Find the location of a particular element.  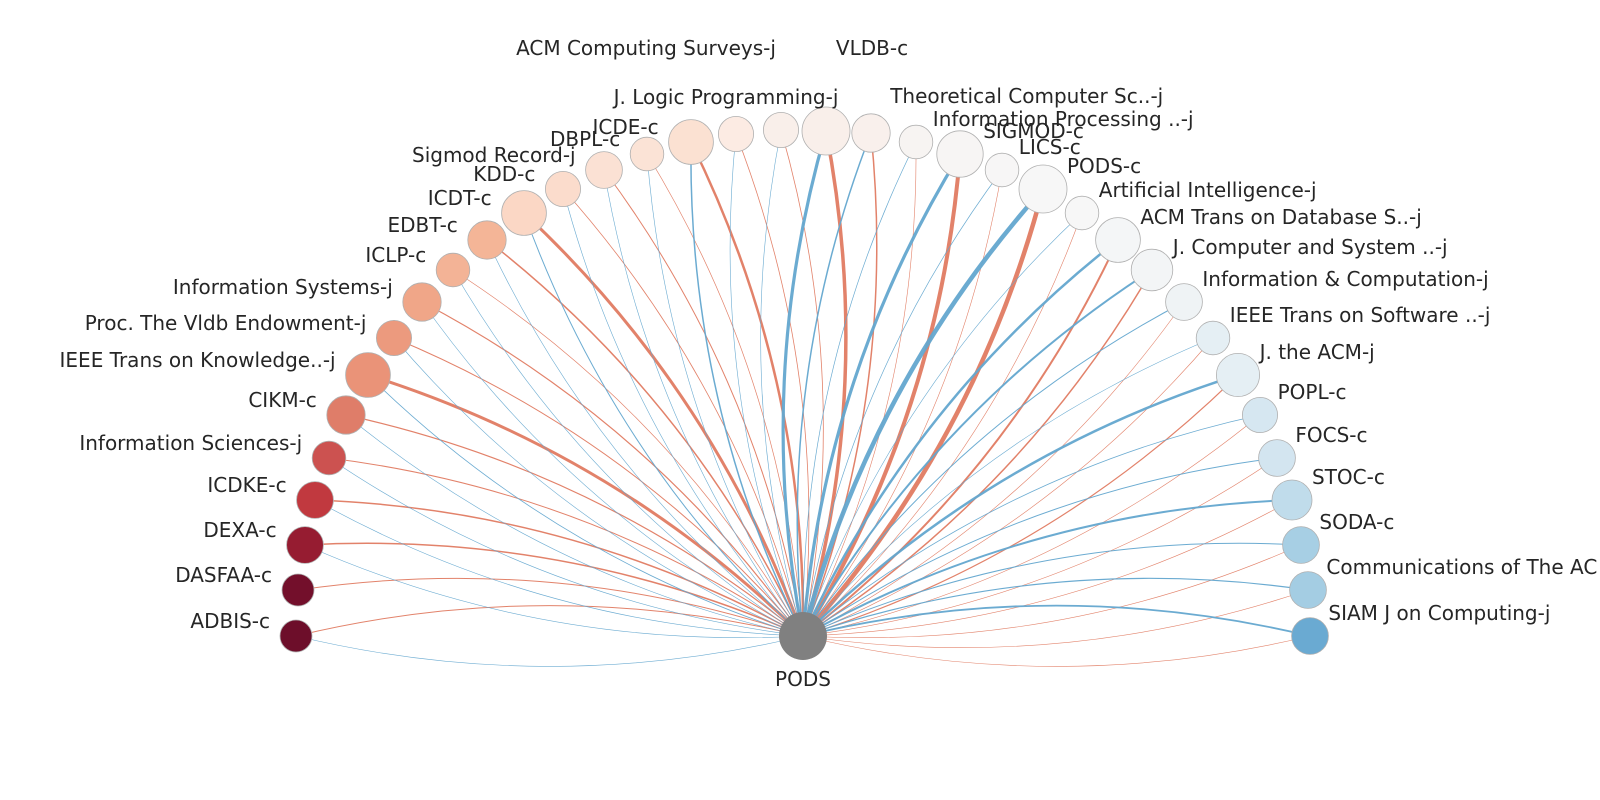

center-label: PODS is located at coordinates (803, 679).